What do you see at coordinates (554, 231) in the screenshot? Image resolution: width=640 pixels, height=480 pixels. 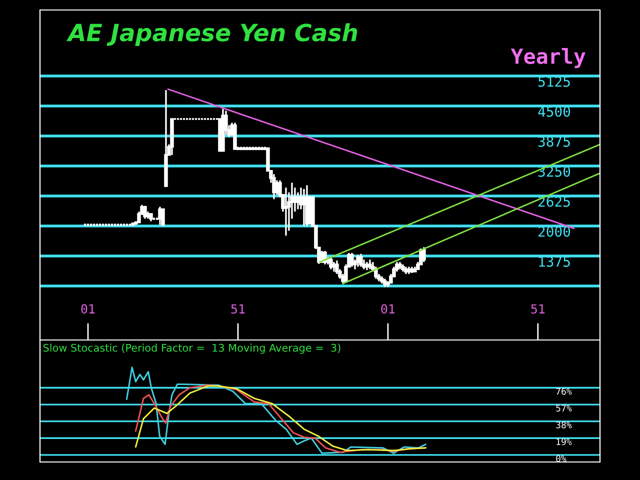 I see `y-tick-label: 2000` at bounding box center [554, 231].